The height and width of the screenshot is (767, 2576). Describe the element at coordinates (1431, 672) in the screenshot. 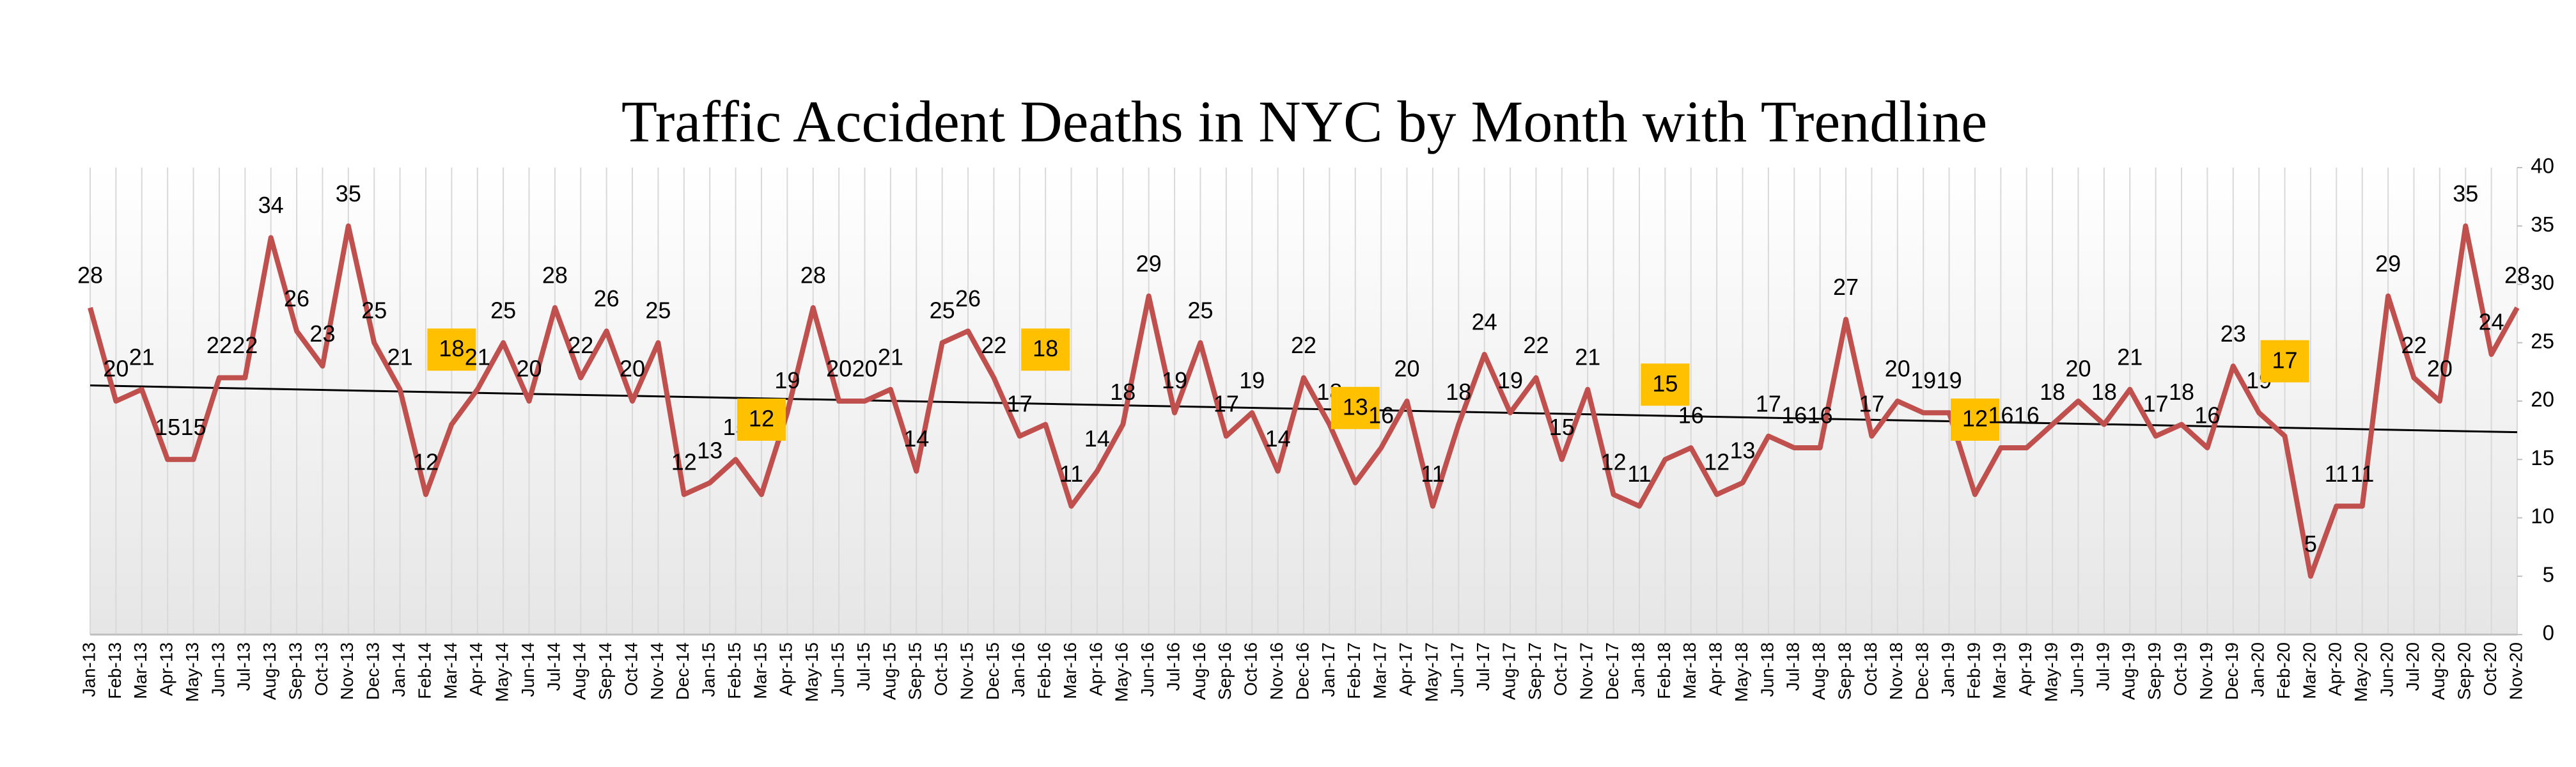

I see `x-tick-label: May-17` at that location.